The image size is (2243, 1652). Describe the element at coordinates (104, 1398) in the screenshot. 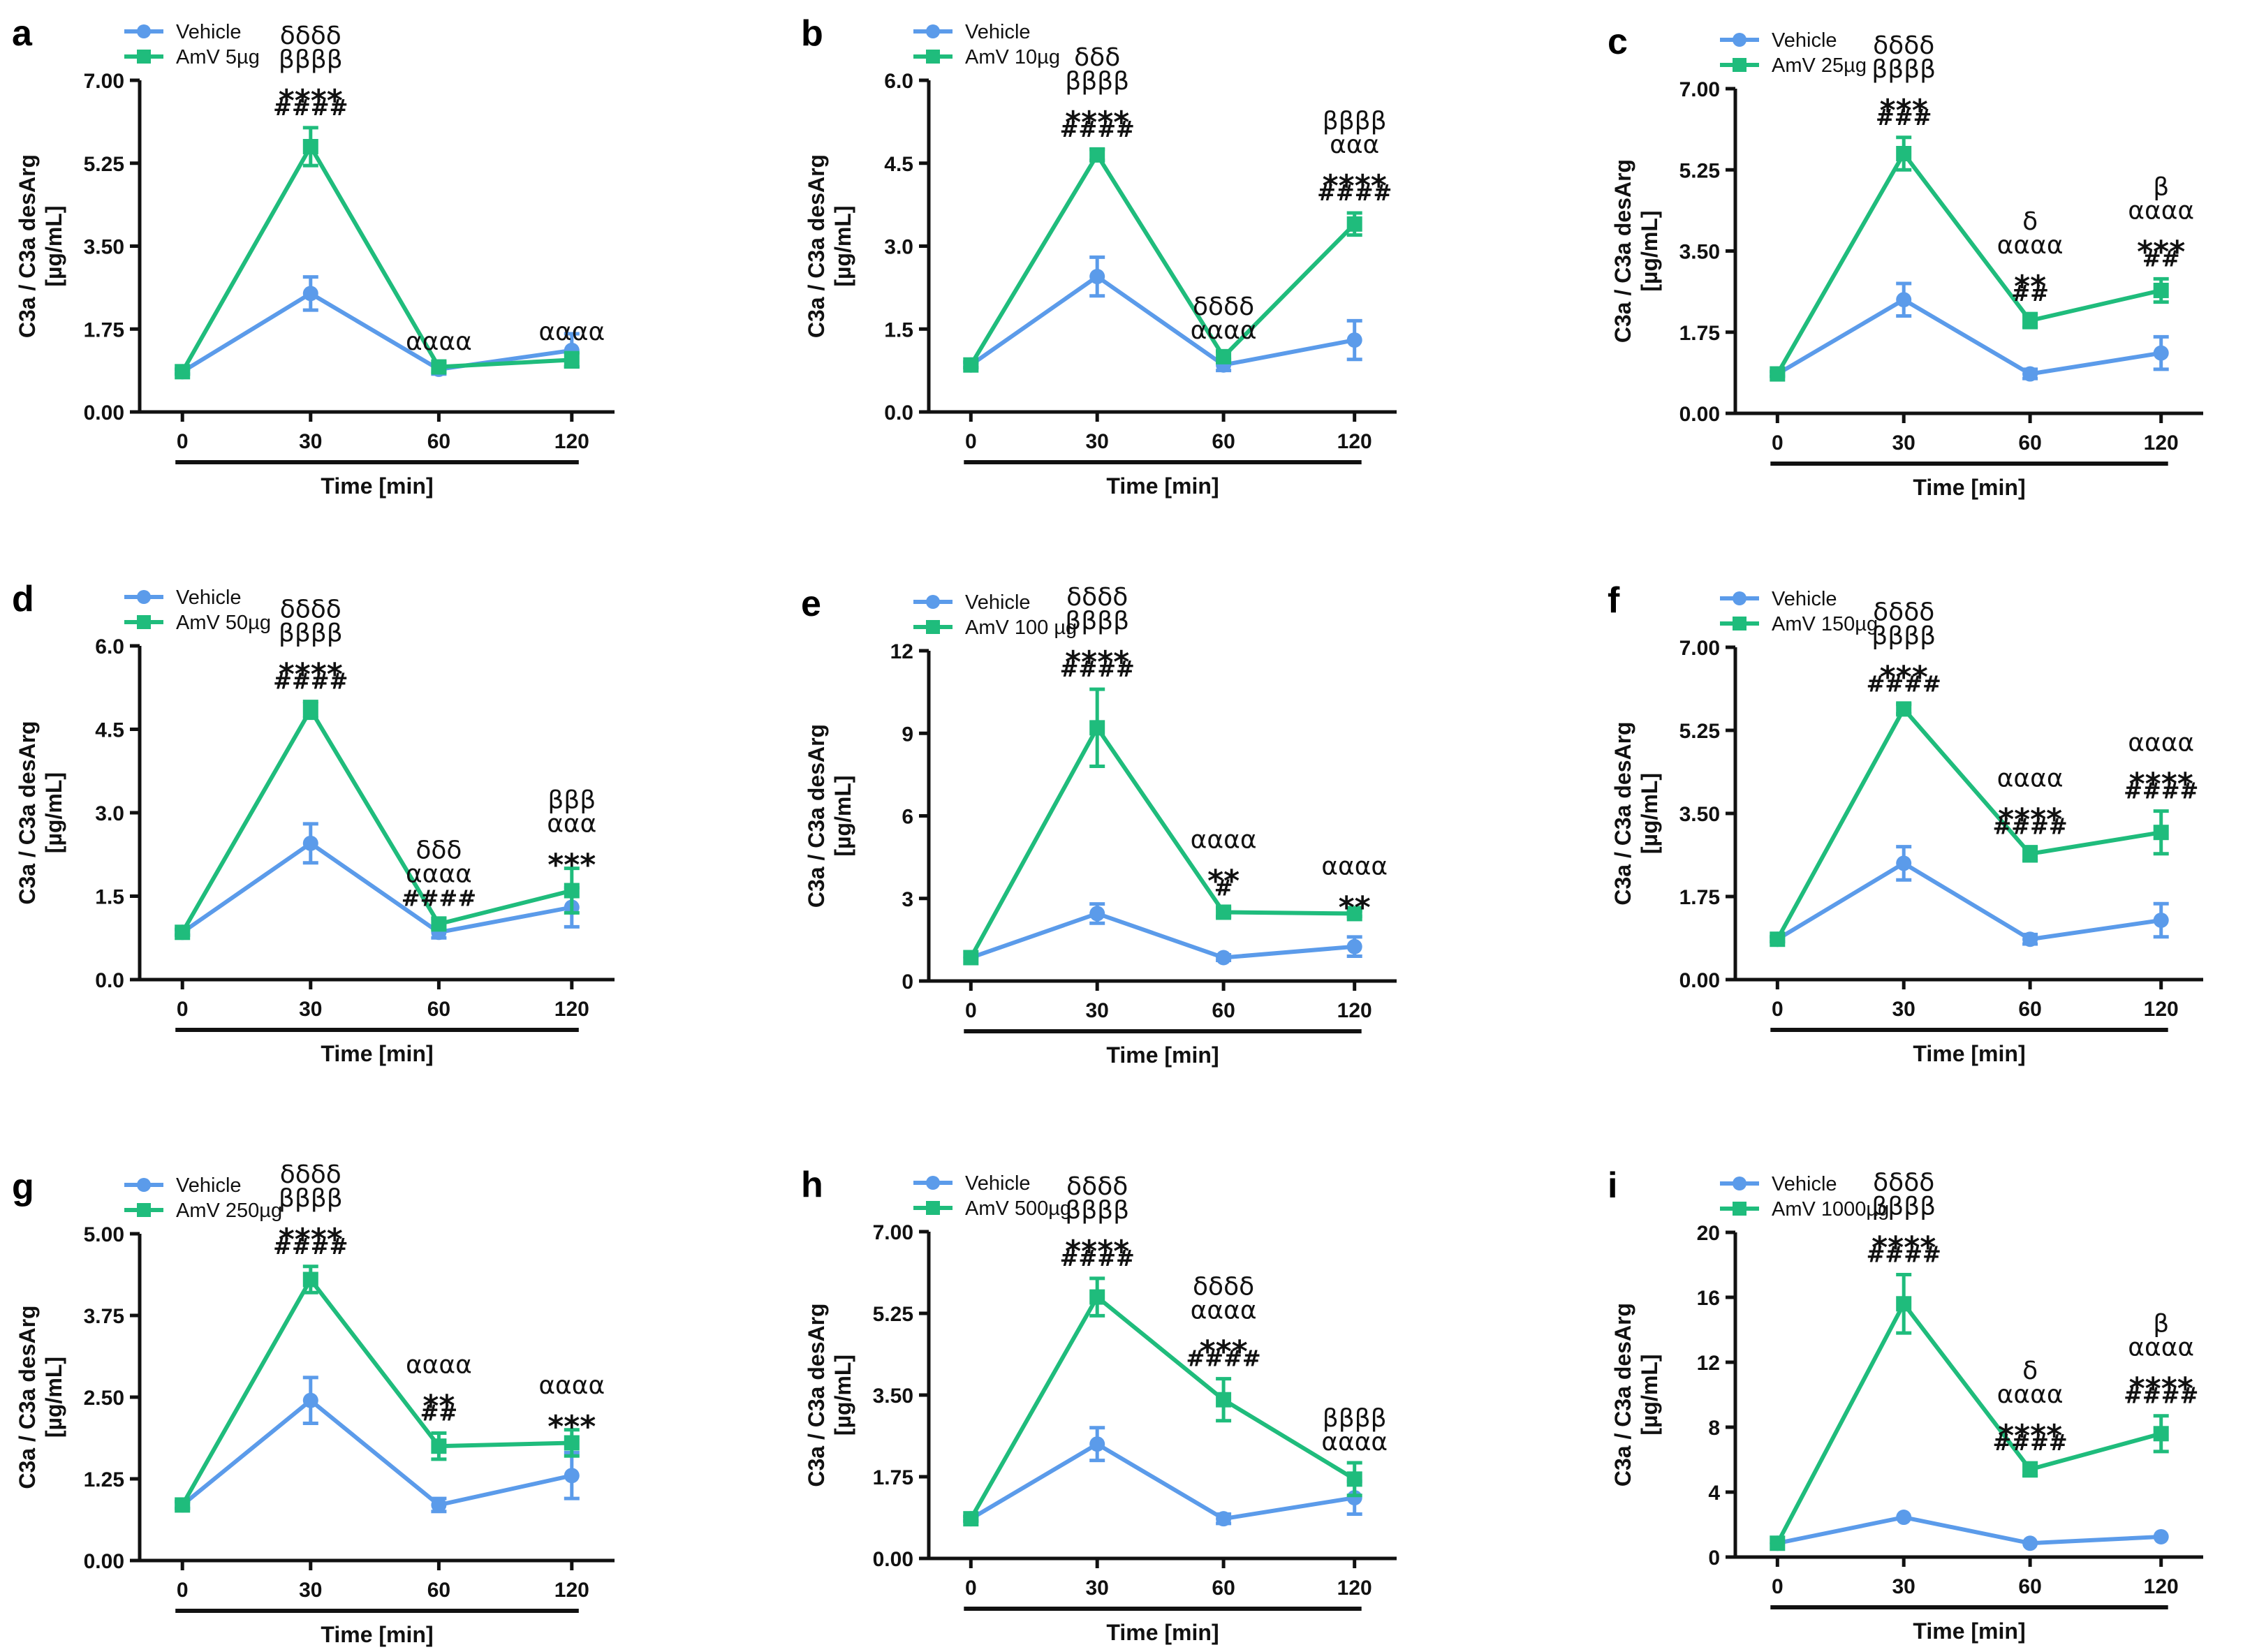

I see `y-tick-label: 2.50` at that location.